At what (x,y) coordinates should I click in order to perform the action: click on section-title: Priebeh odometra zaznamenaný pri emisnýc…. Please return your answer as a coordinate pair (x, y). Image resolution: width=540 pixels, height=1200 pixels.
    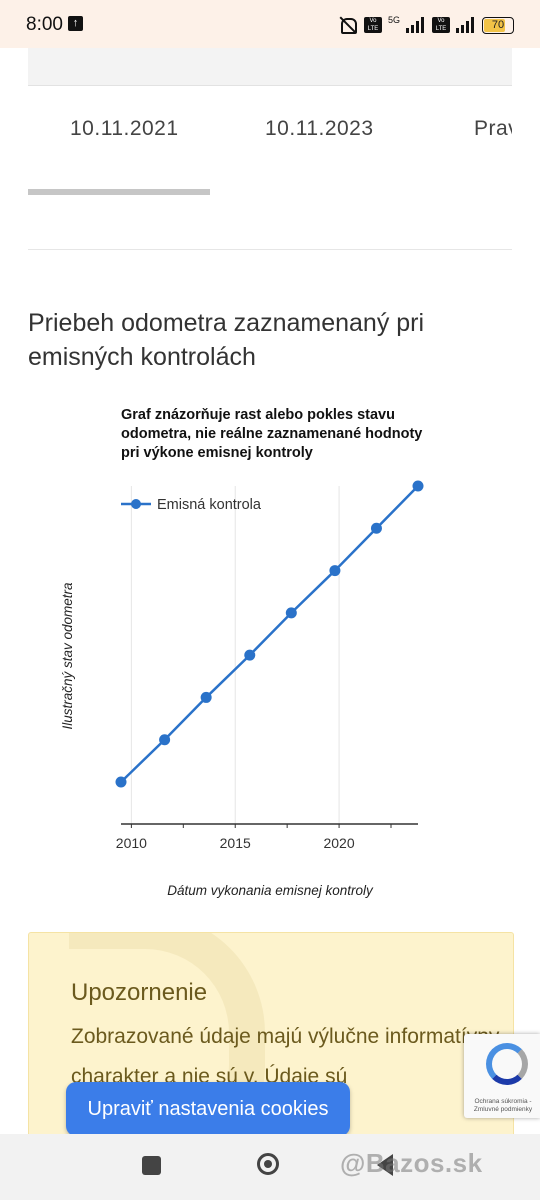
    Looking at the image, I should click on (226, 340).